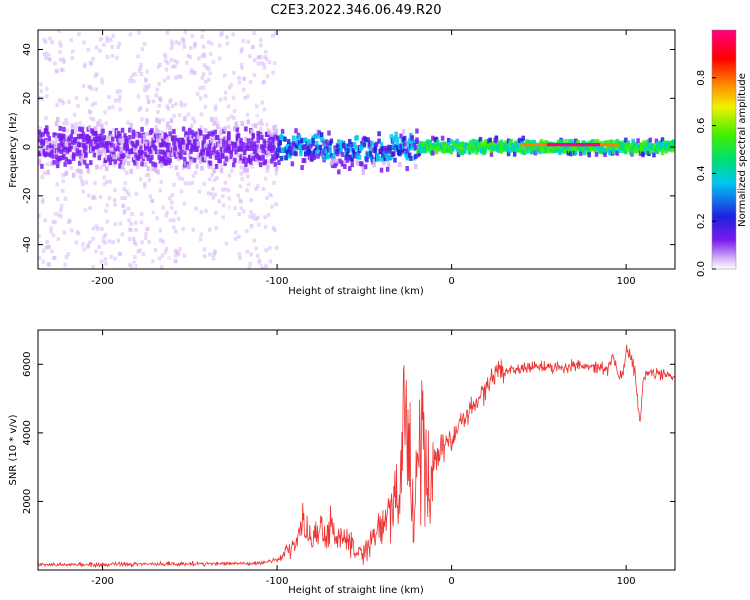  I want to click on snr-y-tick-label: 6000, so click(27, 364).